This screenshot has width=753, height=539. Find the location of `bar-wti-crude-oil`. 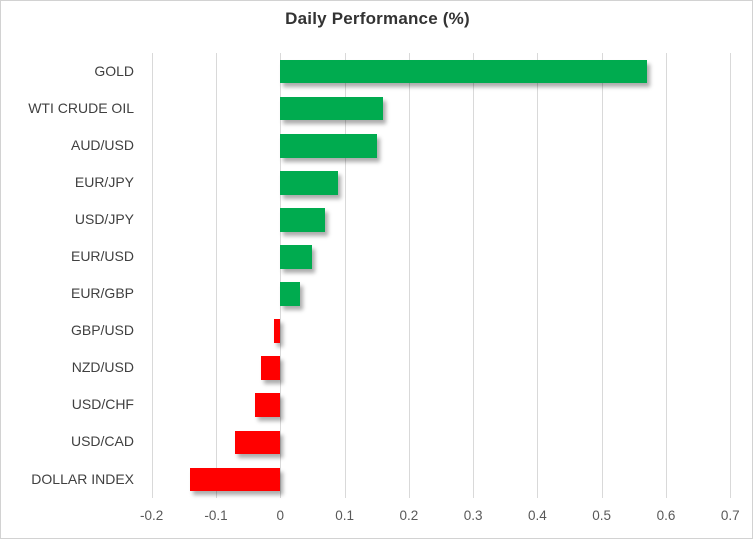

bar-wti-crude-oil is located at coordinates (332, 108).